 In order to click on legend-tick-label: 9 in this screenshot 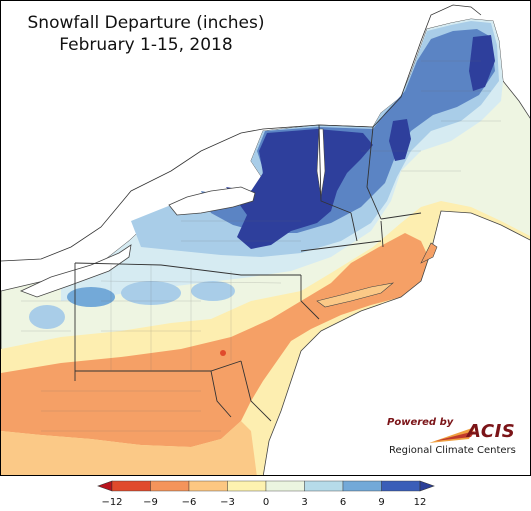, I will do `click(381, 502)`.